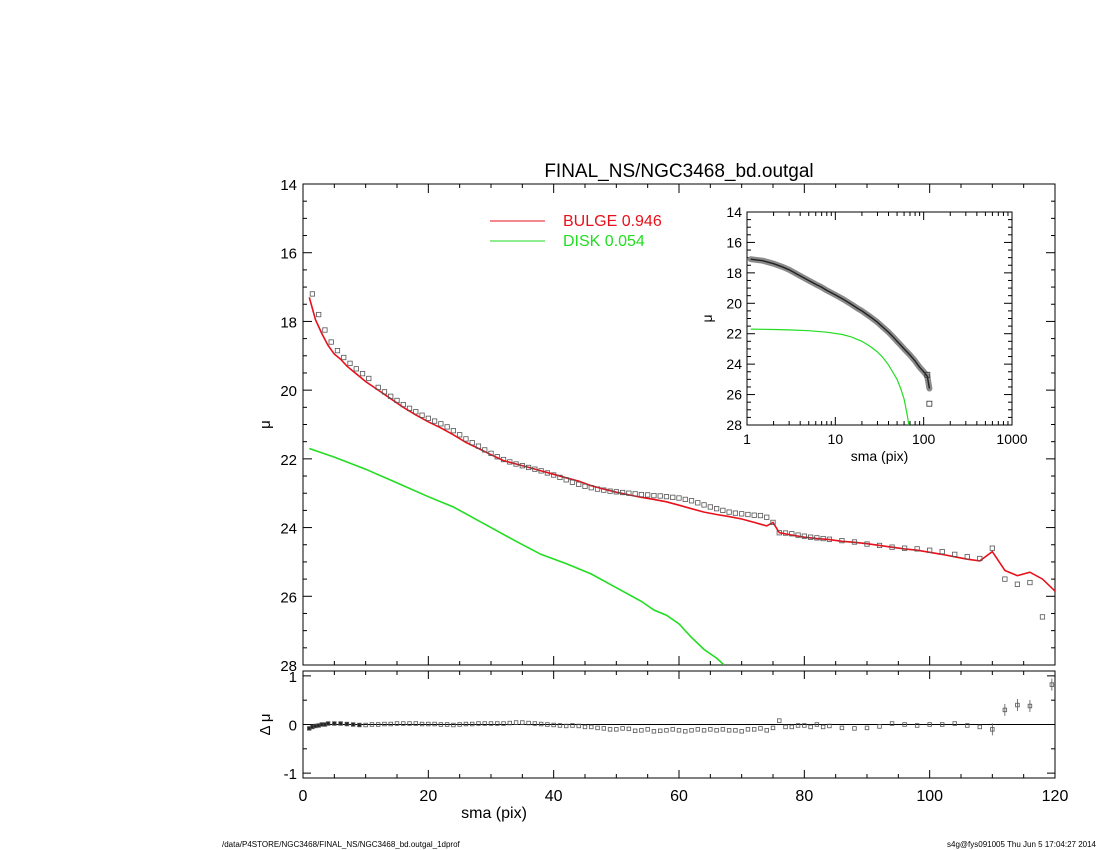 The image size is (1100, 850). I want to click on inset-x-tick-label: 1, so click(747, 439).